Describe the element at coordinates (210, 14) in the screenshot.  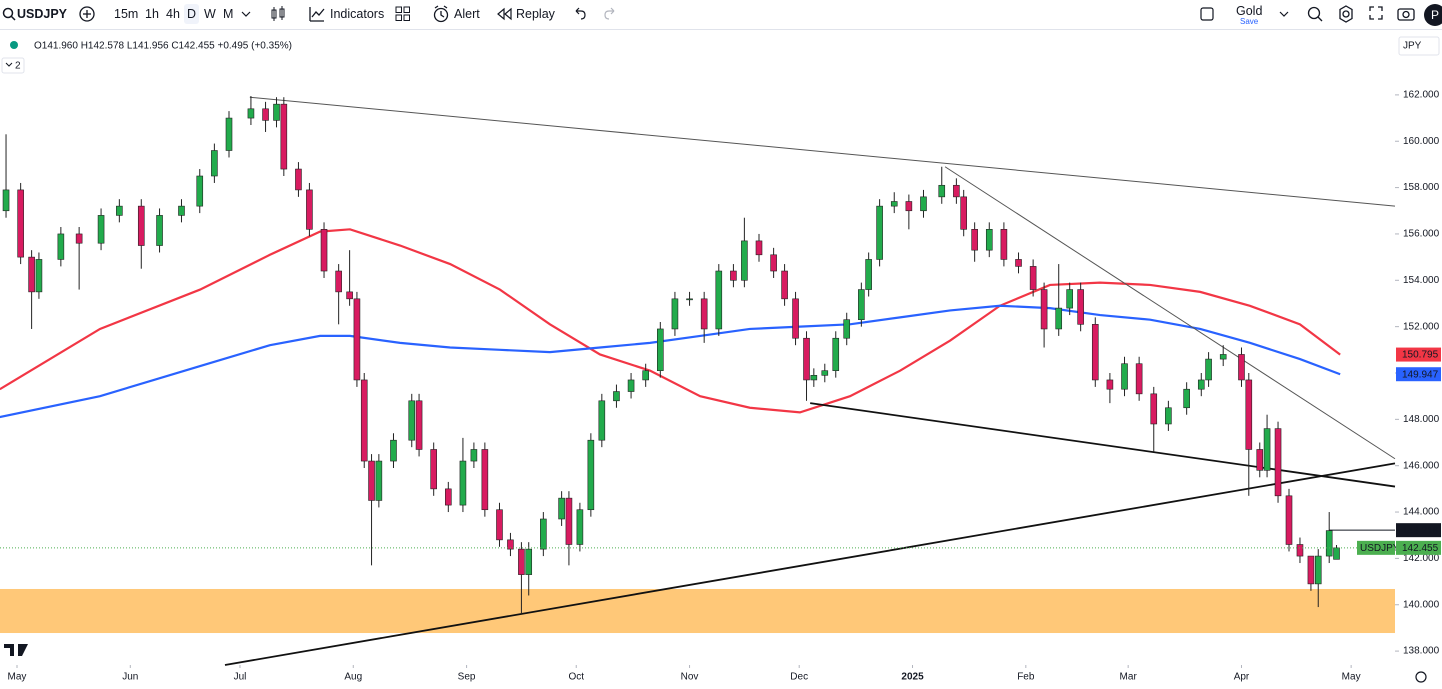
I see `interval: W` at that location.